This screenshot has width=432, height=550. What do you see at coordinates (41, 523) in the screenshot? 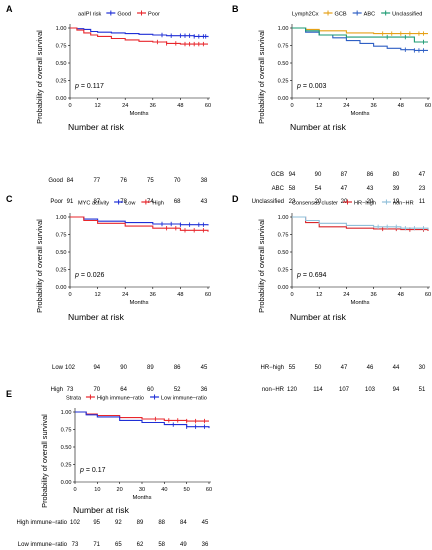
I see `risk-row-label: High immune−ratio` at bounding box center [41, 523].